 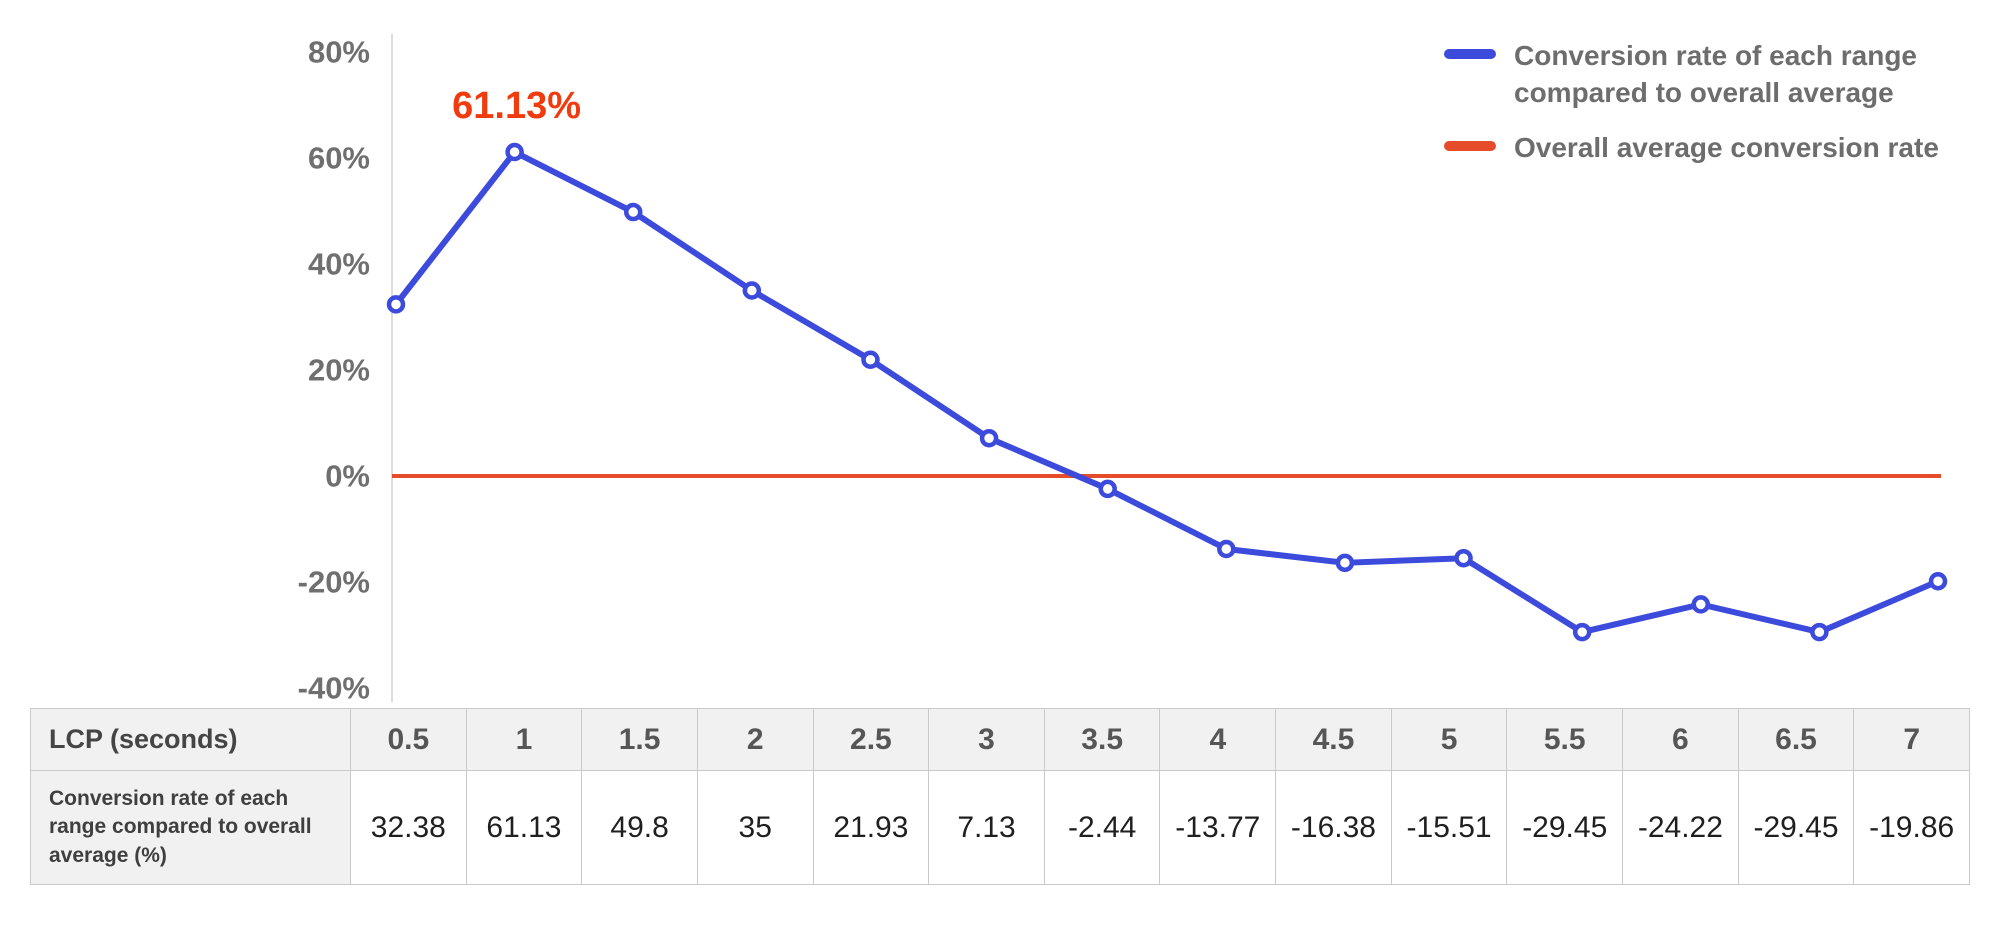 What do you see at coordinates (986, 739) in the screenshot?
I see `column-header: 3` at bounding box center [986, 739].